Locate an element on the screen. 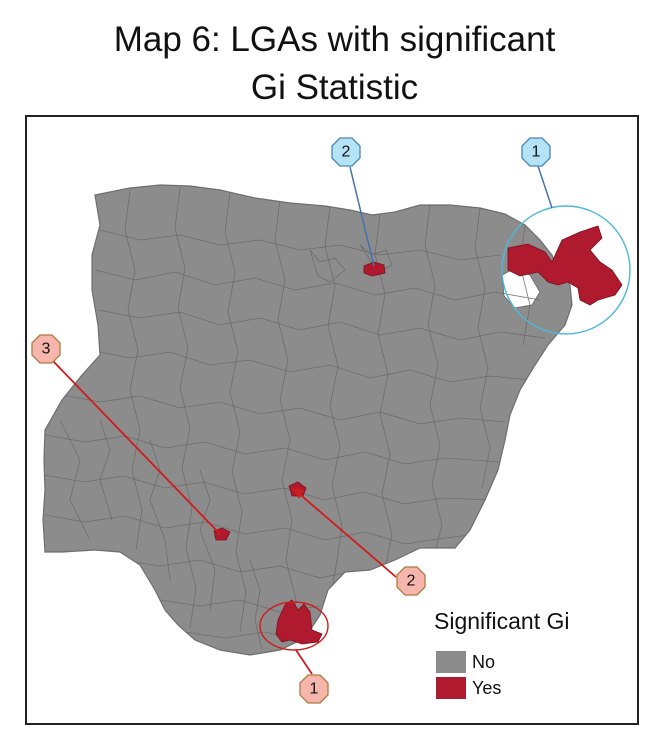 This screenshot has width=669, height=755. marker-red-2: 2 is located at coordinates (411, 581).